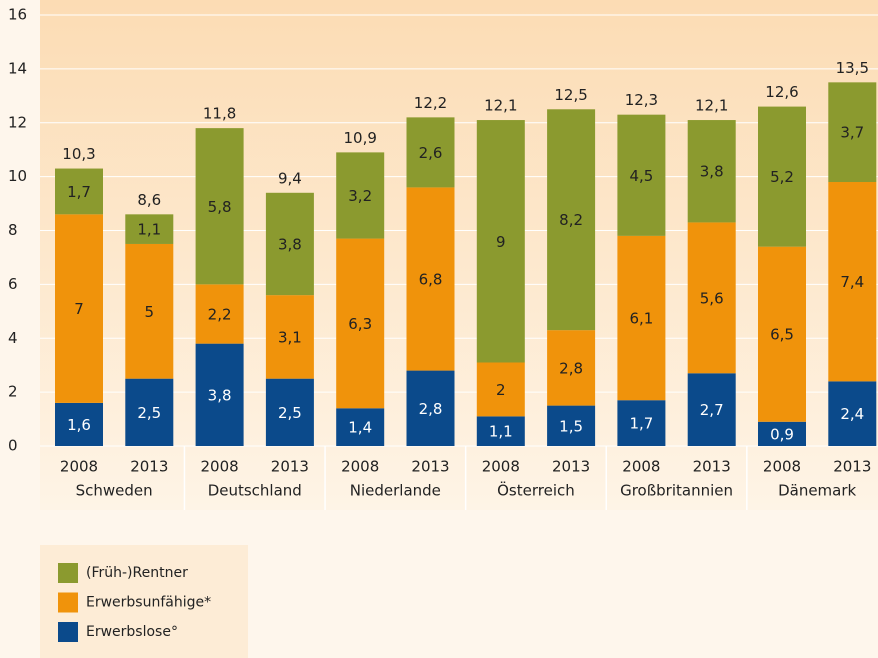  Describe the element at coordinates (219, 114) in the screenshot. I see `total-label: 11,8` at that location.